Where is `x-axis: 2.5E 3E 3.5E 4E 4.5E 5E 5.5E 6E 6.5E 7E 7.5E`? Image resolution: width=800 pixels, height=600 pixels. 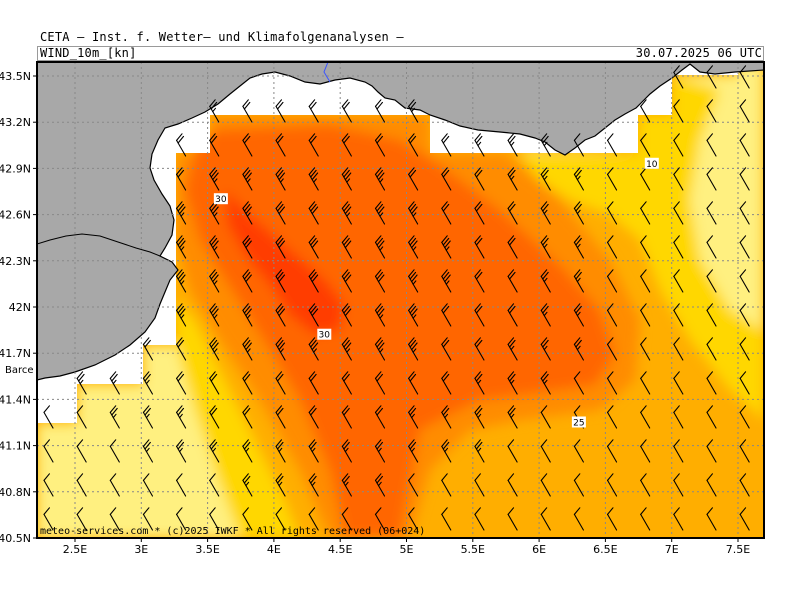
x-axis: 2.5E 3E 3.5E 4E 4.5E 5E 5.5E 6E 6.5E 7E 7.5E is located at coordinates (406, 547).